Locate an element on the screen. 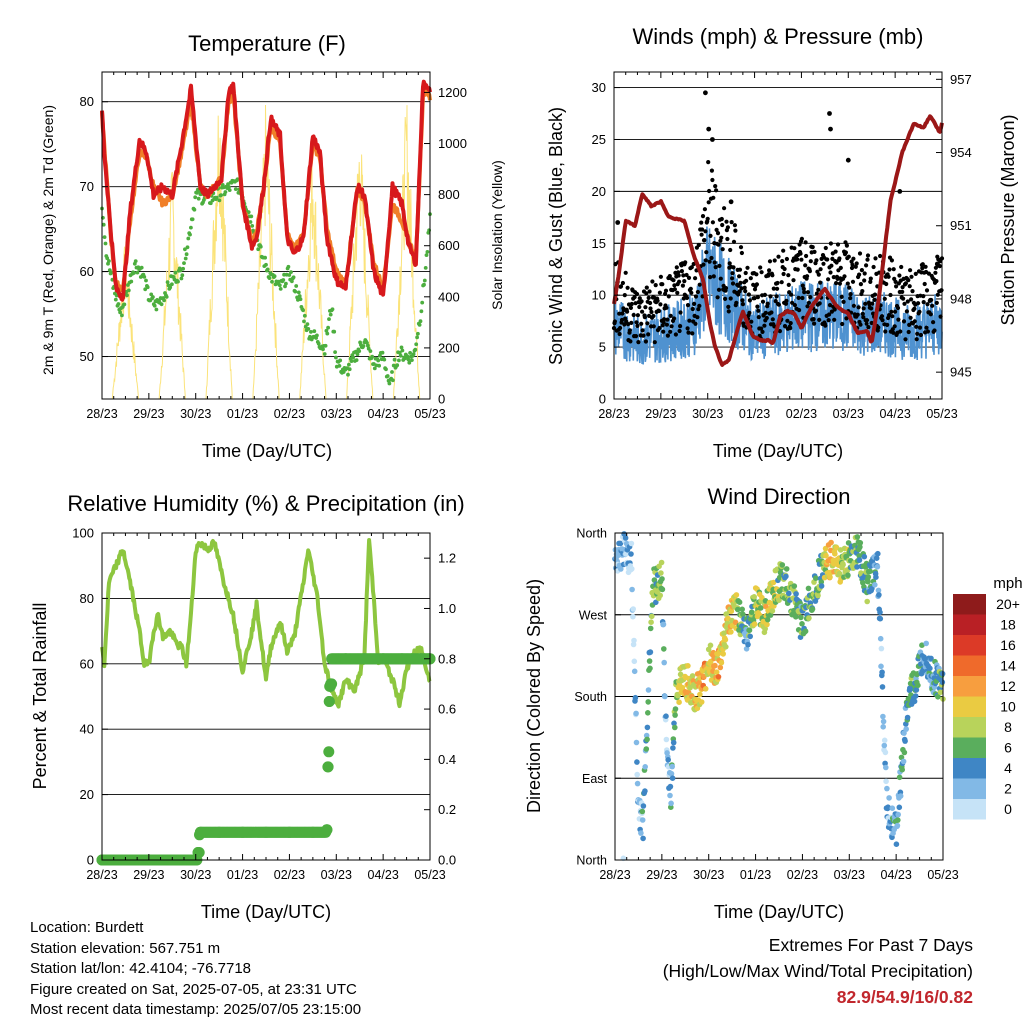 The width and height of the screenshot is (1024, 1024). x-tick-label: 30/23 is located at coordinates (195, 414).